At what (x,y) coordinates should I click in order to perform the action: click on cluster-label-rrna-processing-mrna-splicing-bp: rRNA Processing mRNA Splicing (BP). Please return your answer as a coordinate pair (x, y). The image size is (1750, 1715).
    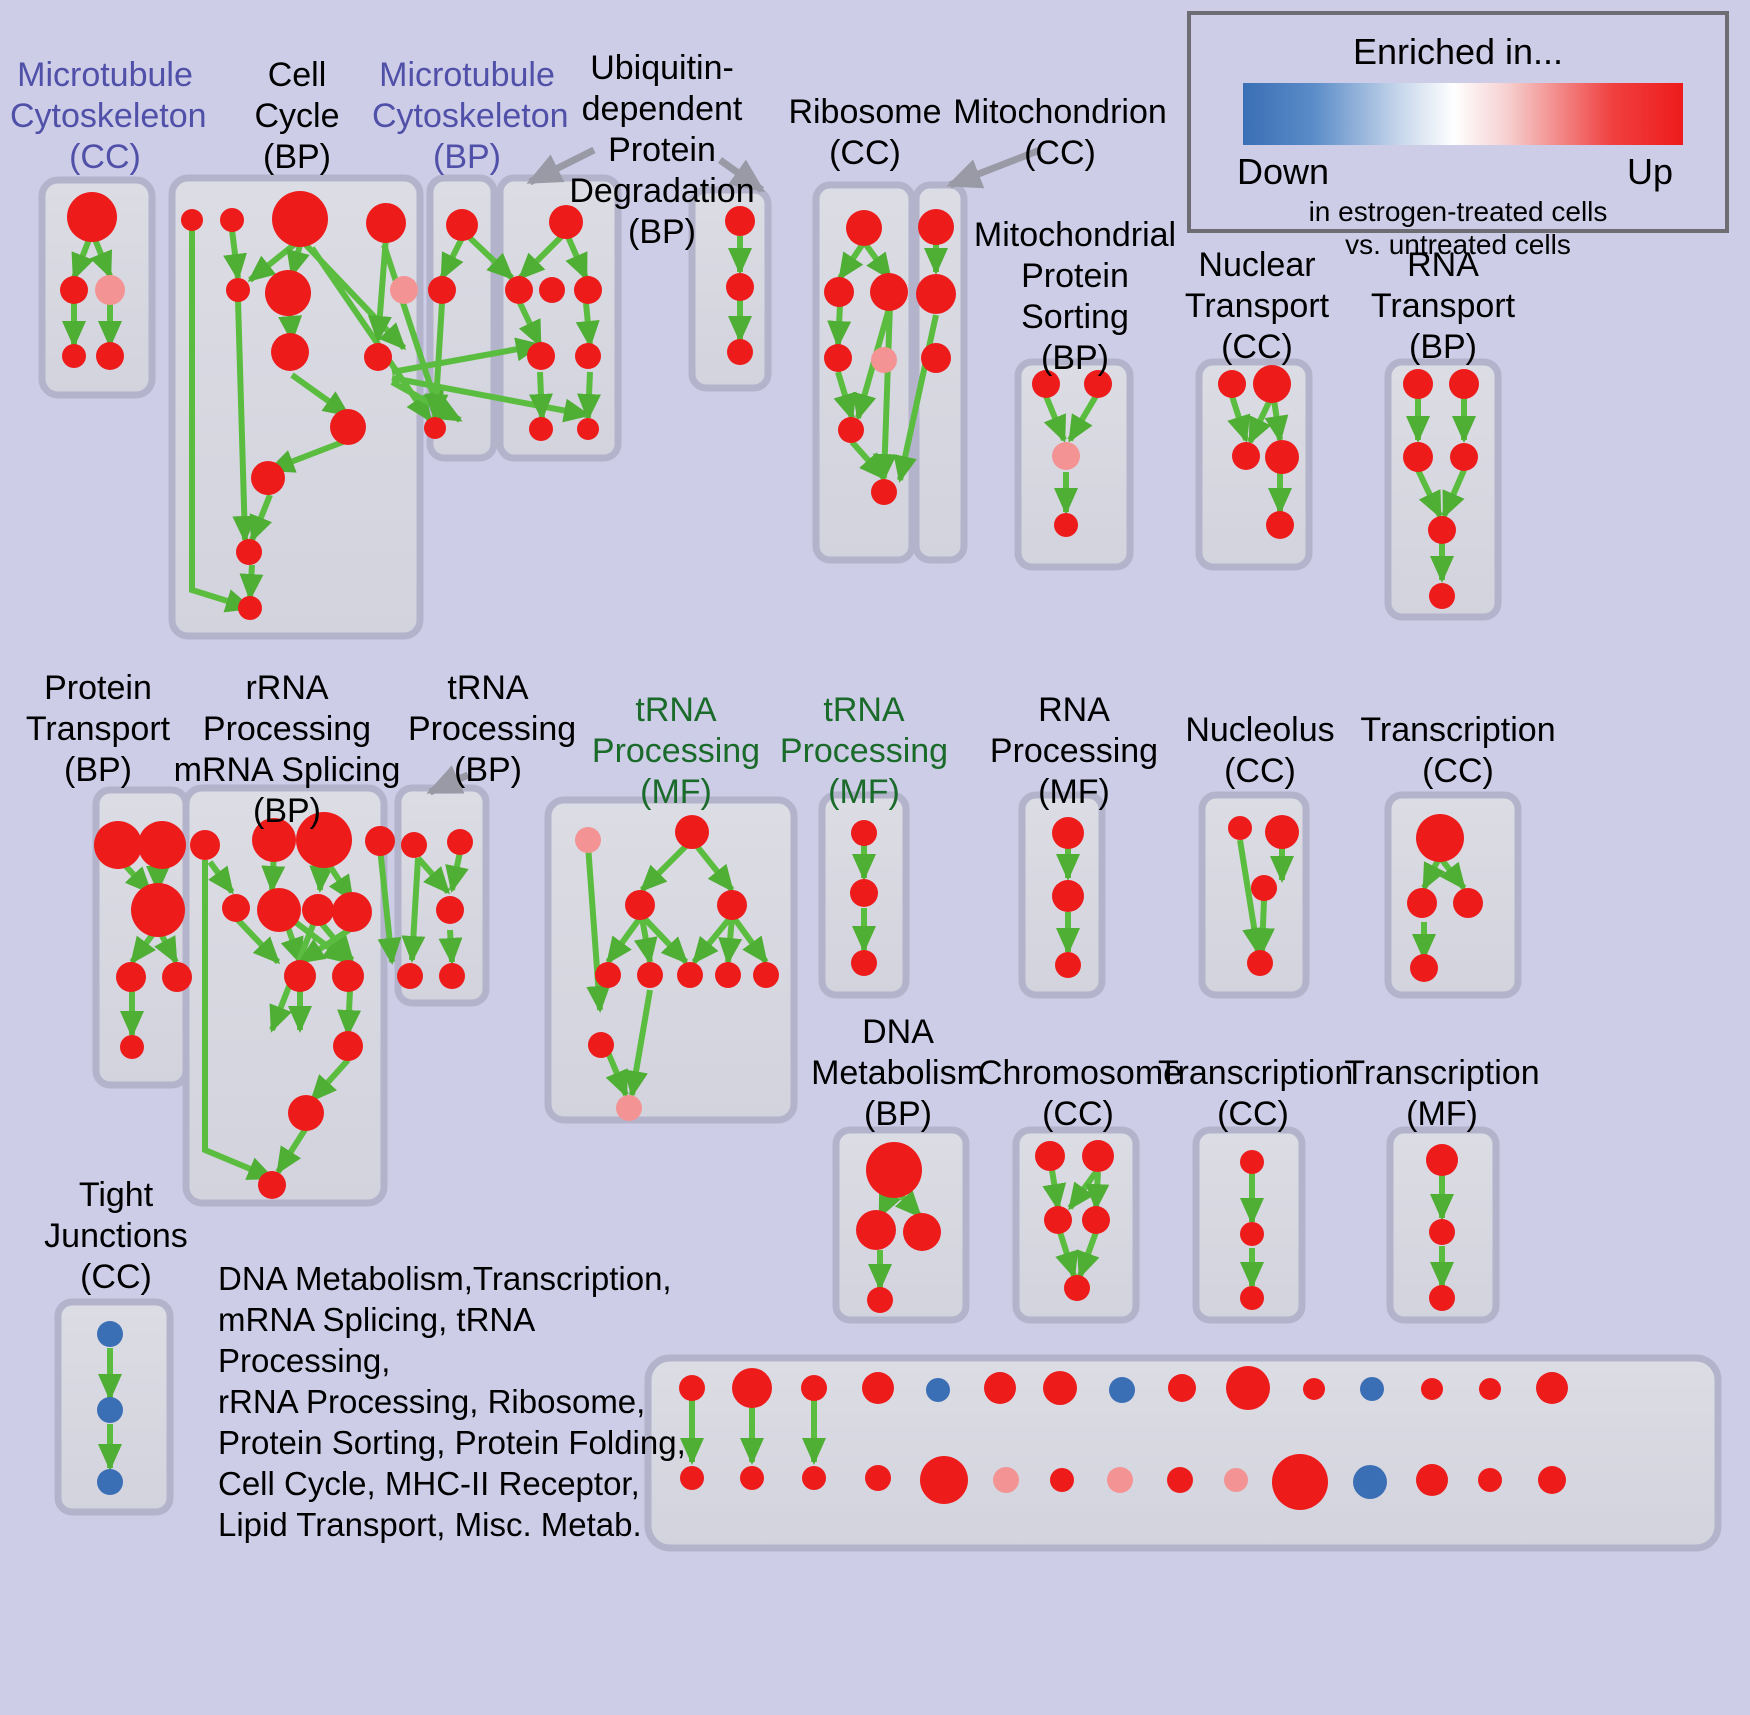
    Looking at the image, I should click on (287, 749).